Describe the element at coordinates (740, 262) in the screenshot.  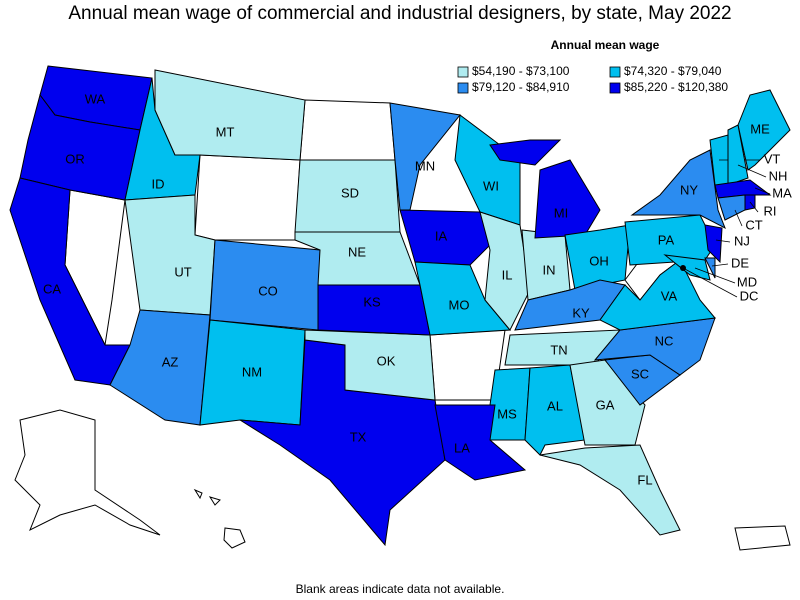
I see `state-label: DE` at that location.